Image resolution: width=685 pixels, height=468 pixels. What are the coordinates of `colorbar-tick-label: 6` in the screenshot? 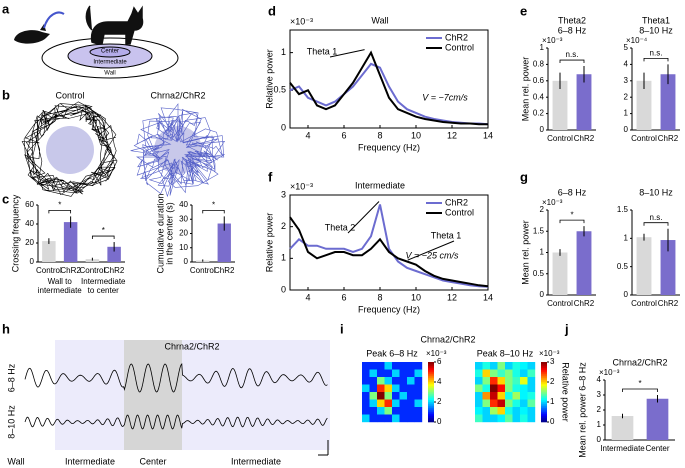 It's located at (439, 361).